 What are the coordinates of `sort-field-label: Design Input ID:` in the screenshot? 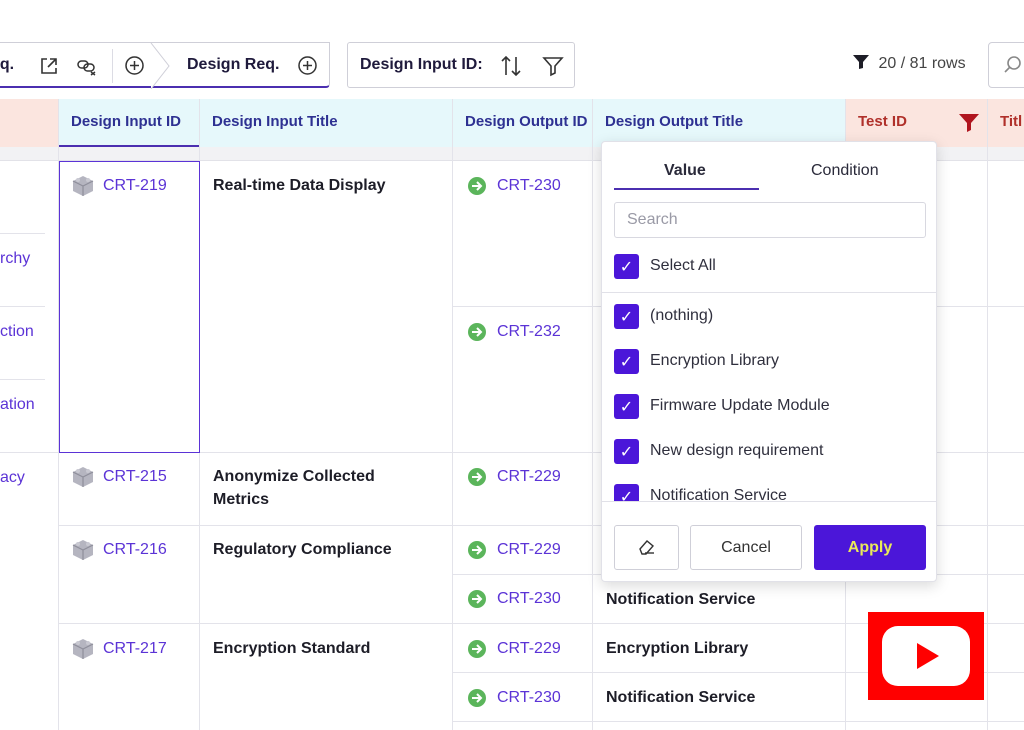 It's located at (421, 64).